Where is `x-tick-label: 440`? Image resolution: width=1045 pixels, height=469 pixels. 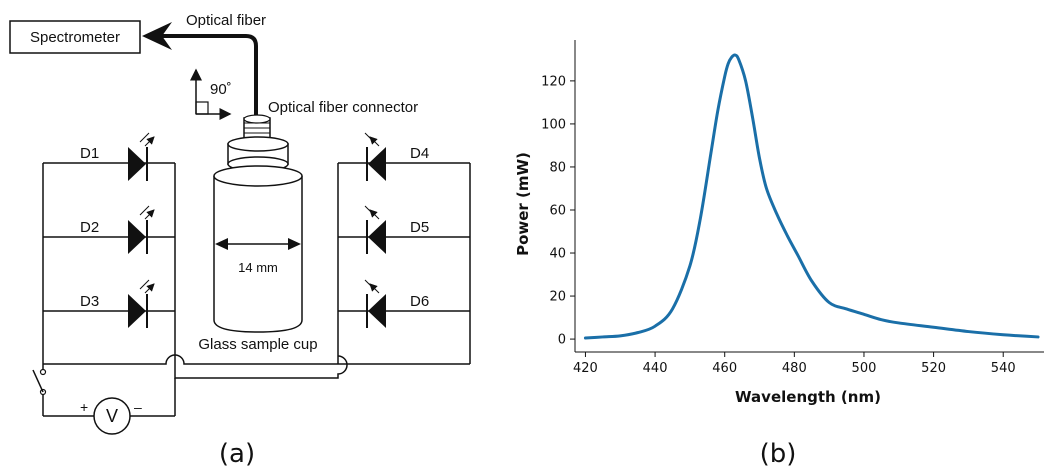 x-tick-label: 440 is located at coordinates (655, 368).